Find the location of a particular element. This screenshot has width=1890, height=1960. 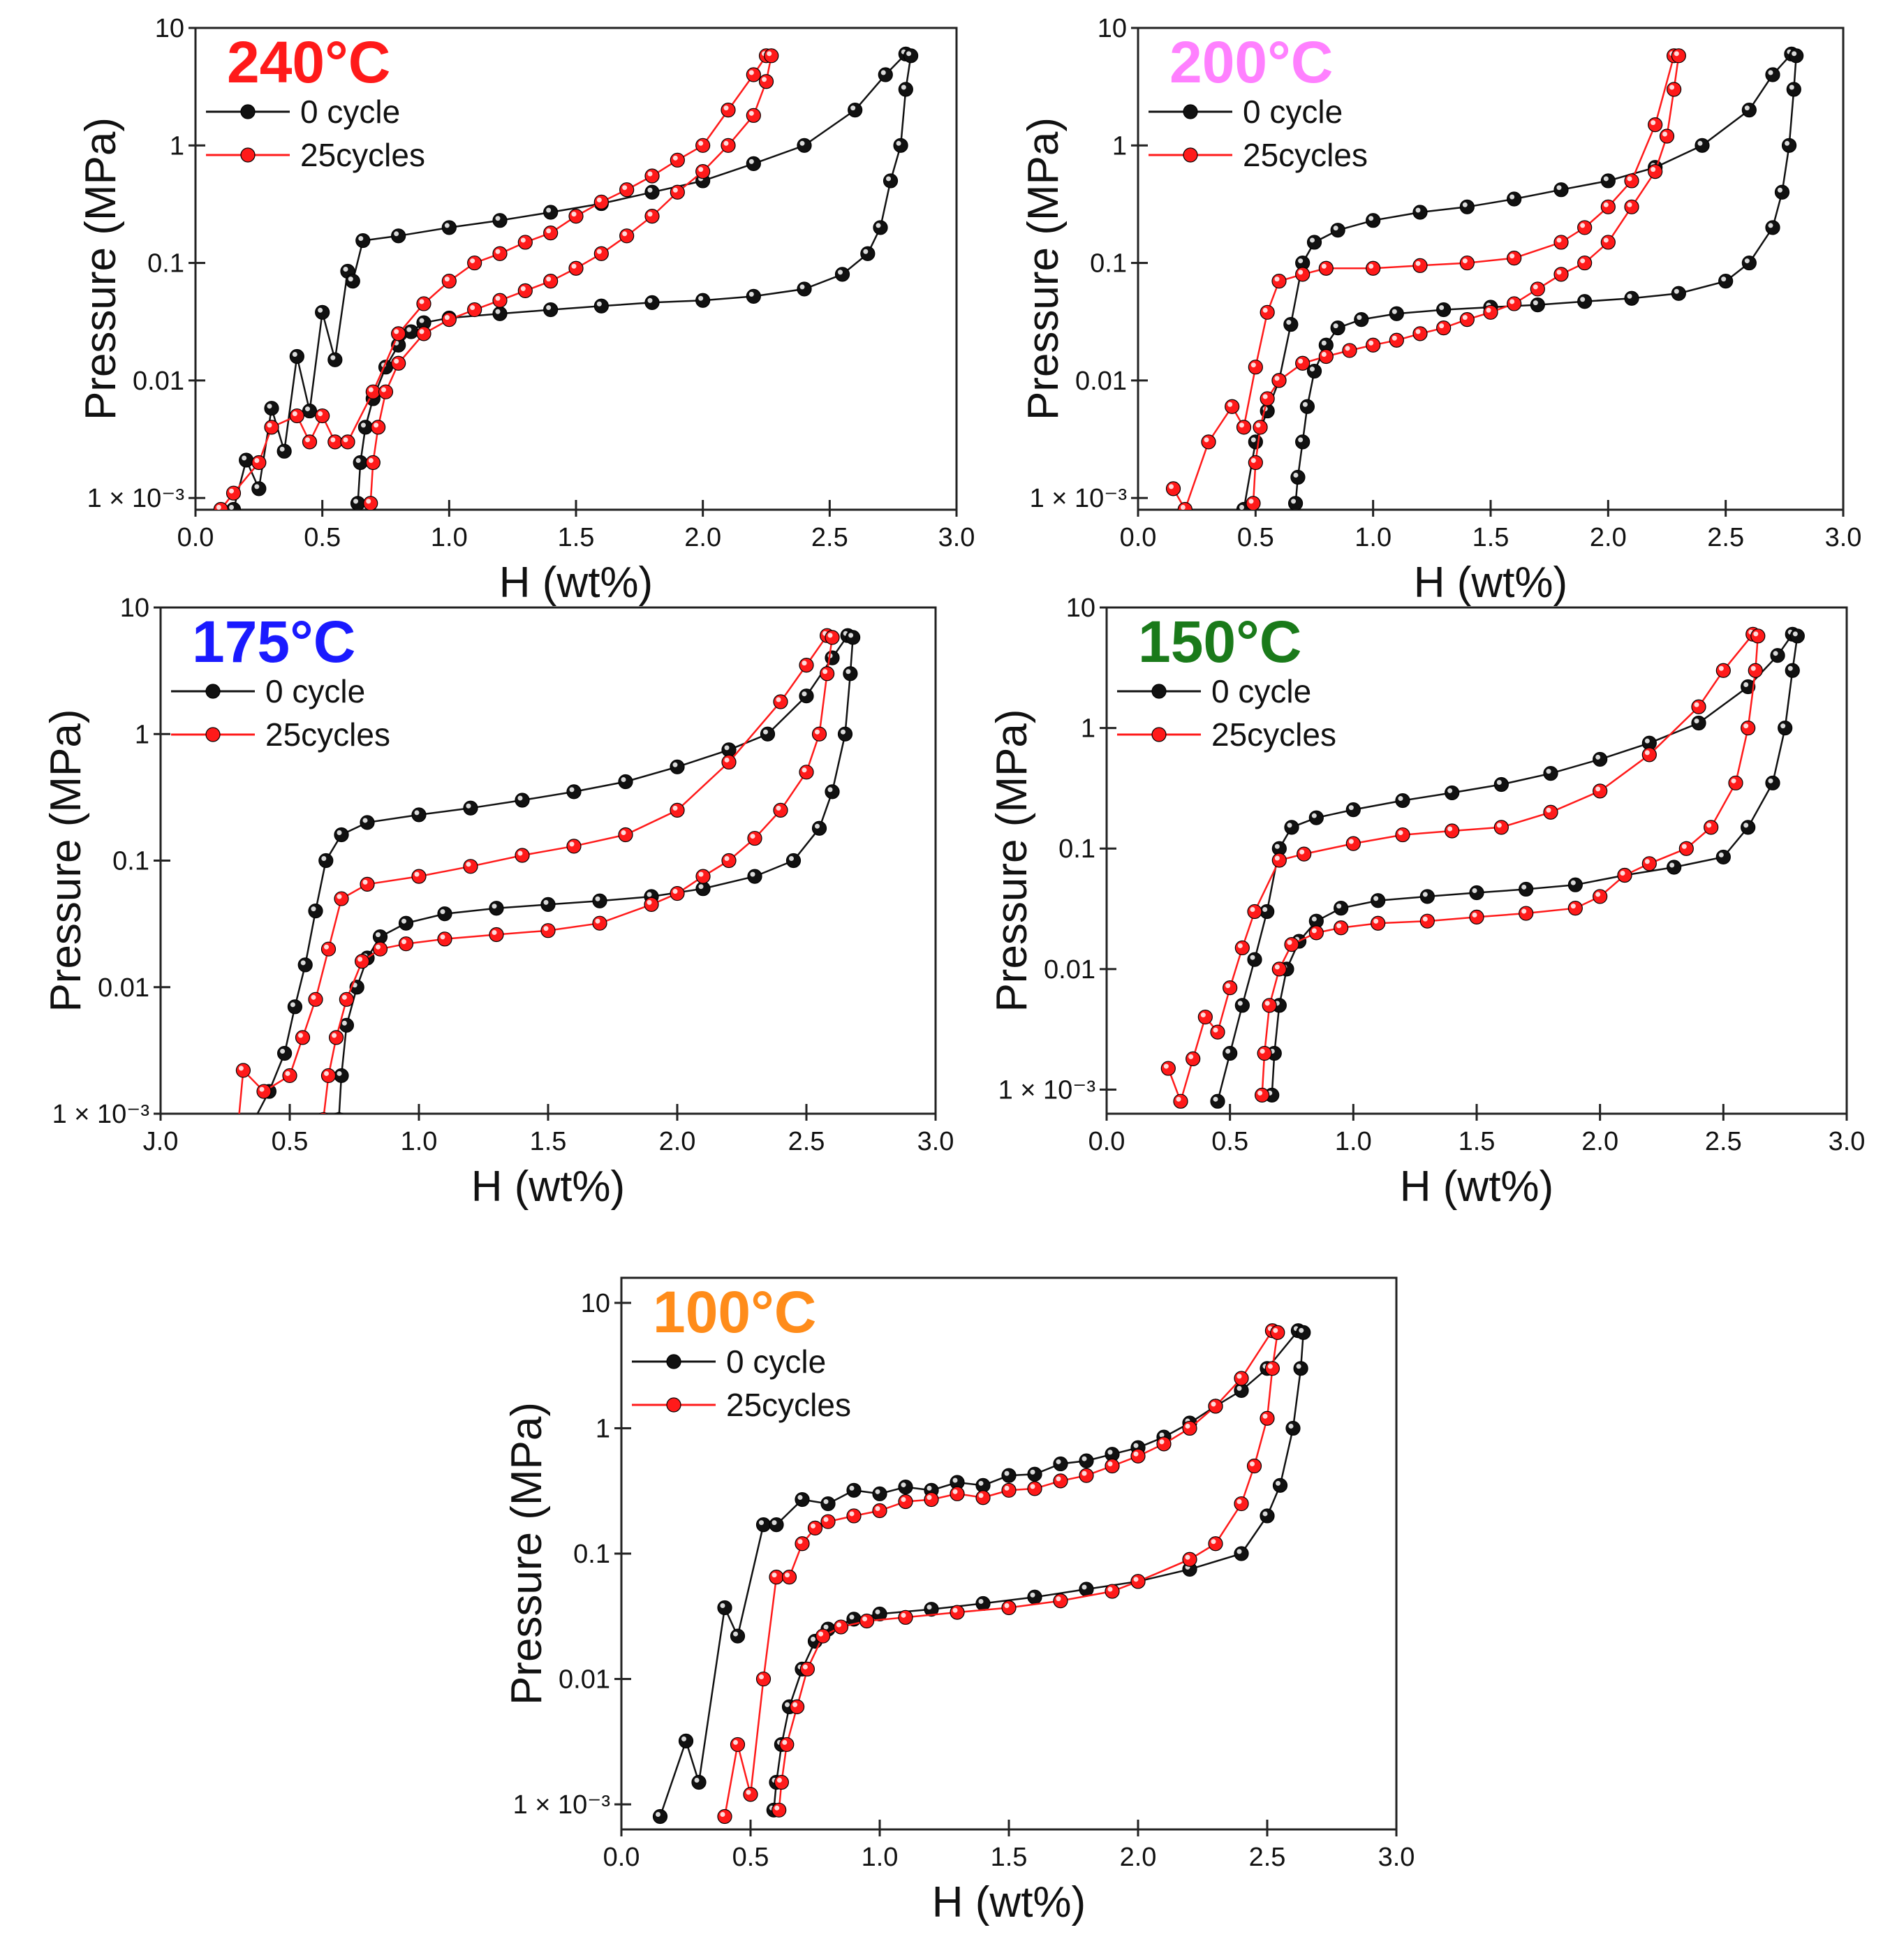

panel-title: 175°C is located at coordinates (274, 642).